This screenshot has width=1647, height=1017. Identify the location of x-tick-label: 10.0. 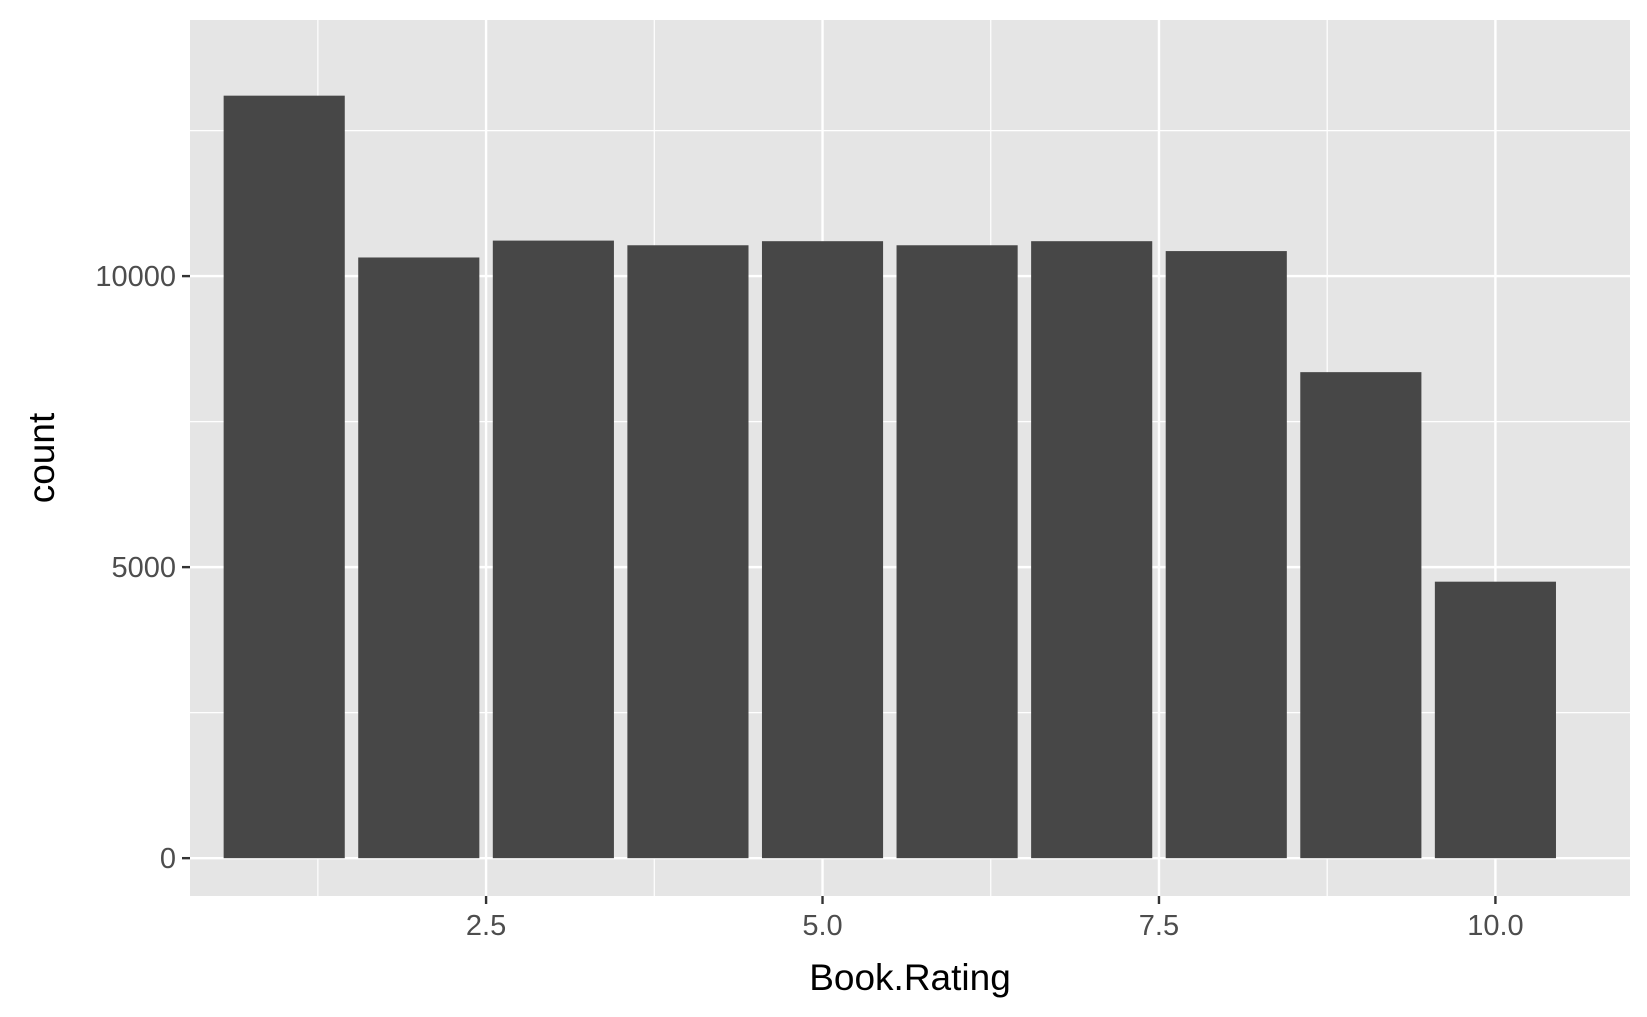
(1495, 926).